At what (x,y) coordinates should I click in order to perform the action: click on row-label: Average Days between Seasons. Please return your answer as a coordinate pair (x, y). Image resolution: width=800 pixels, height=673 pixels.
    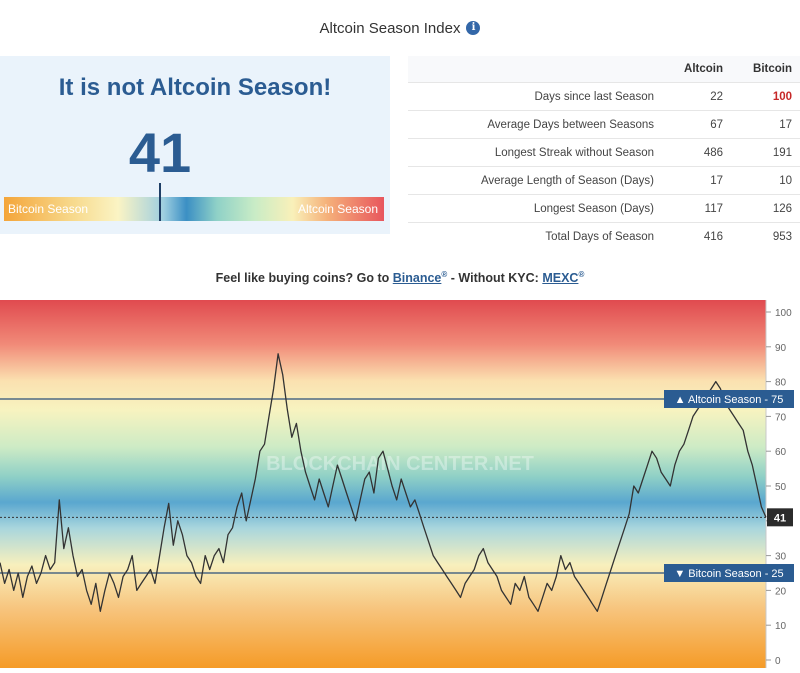
    Looking at the image, I should click on (535, 124).